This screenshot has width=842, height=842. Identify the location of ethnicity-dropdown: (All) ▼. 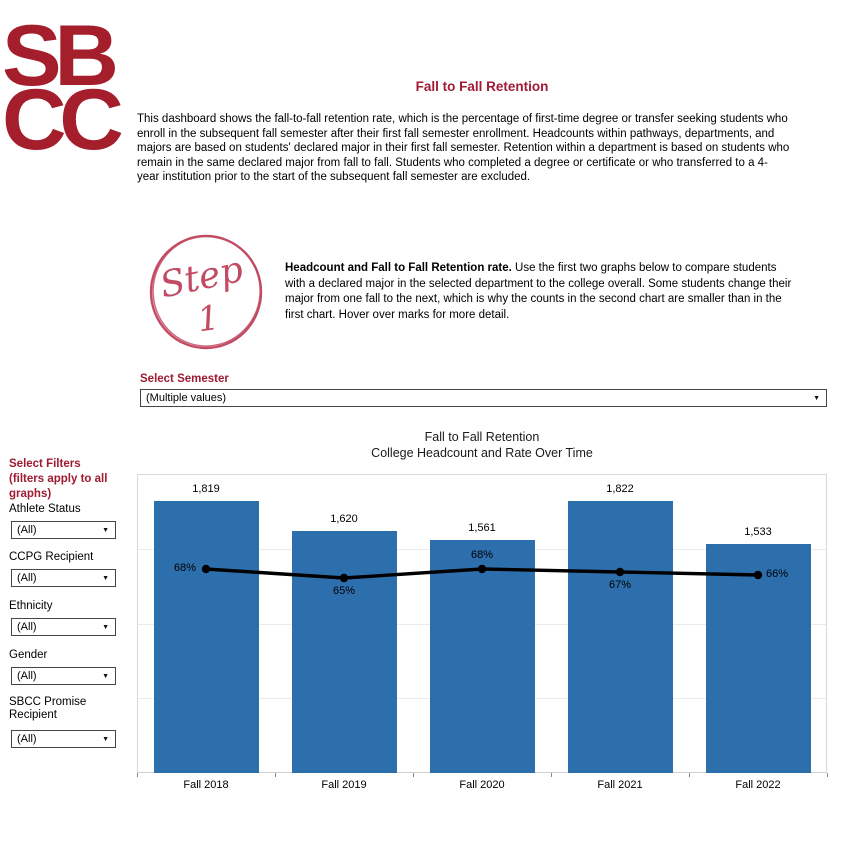
(63, 627).